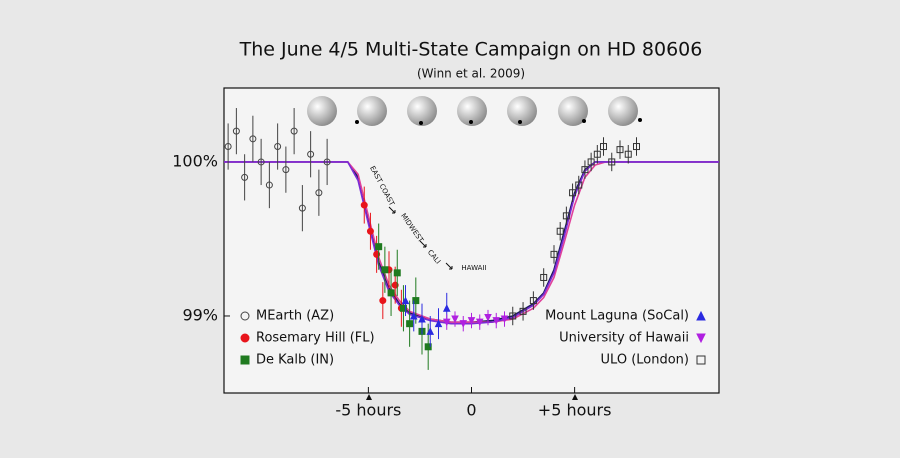  What do you see at coordinates (471, 410) in the screenshot?
I see `x-tick-label: 0` at bounding box center [471, 410].